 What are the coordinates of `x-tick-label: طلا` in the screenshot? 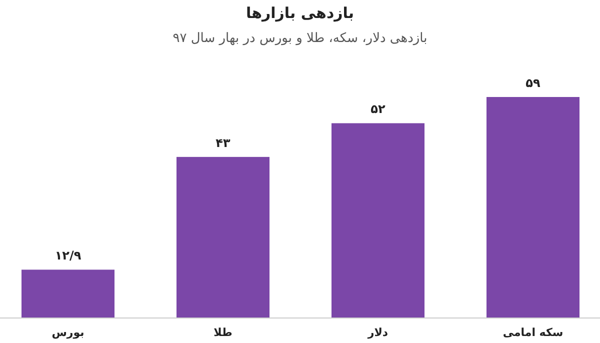 It's located at (223, 332).